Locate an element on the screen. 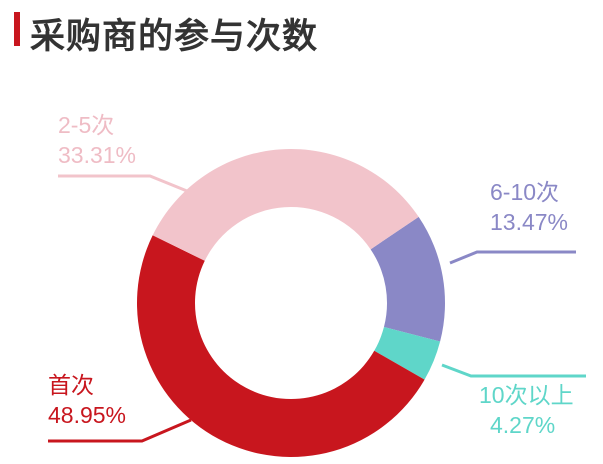 The width and height of the screenshot is (603, 464). label-10-plus: 10次以上 4.27% is located at coordinates (526, 410).